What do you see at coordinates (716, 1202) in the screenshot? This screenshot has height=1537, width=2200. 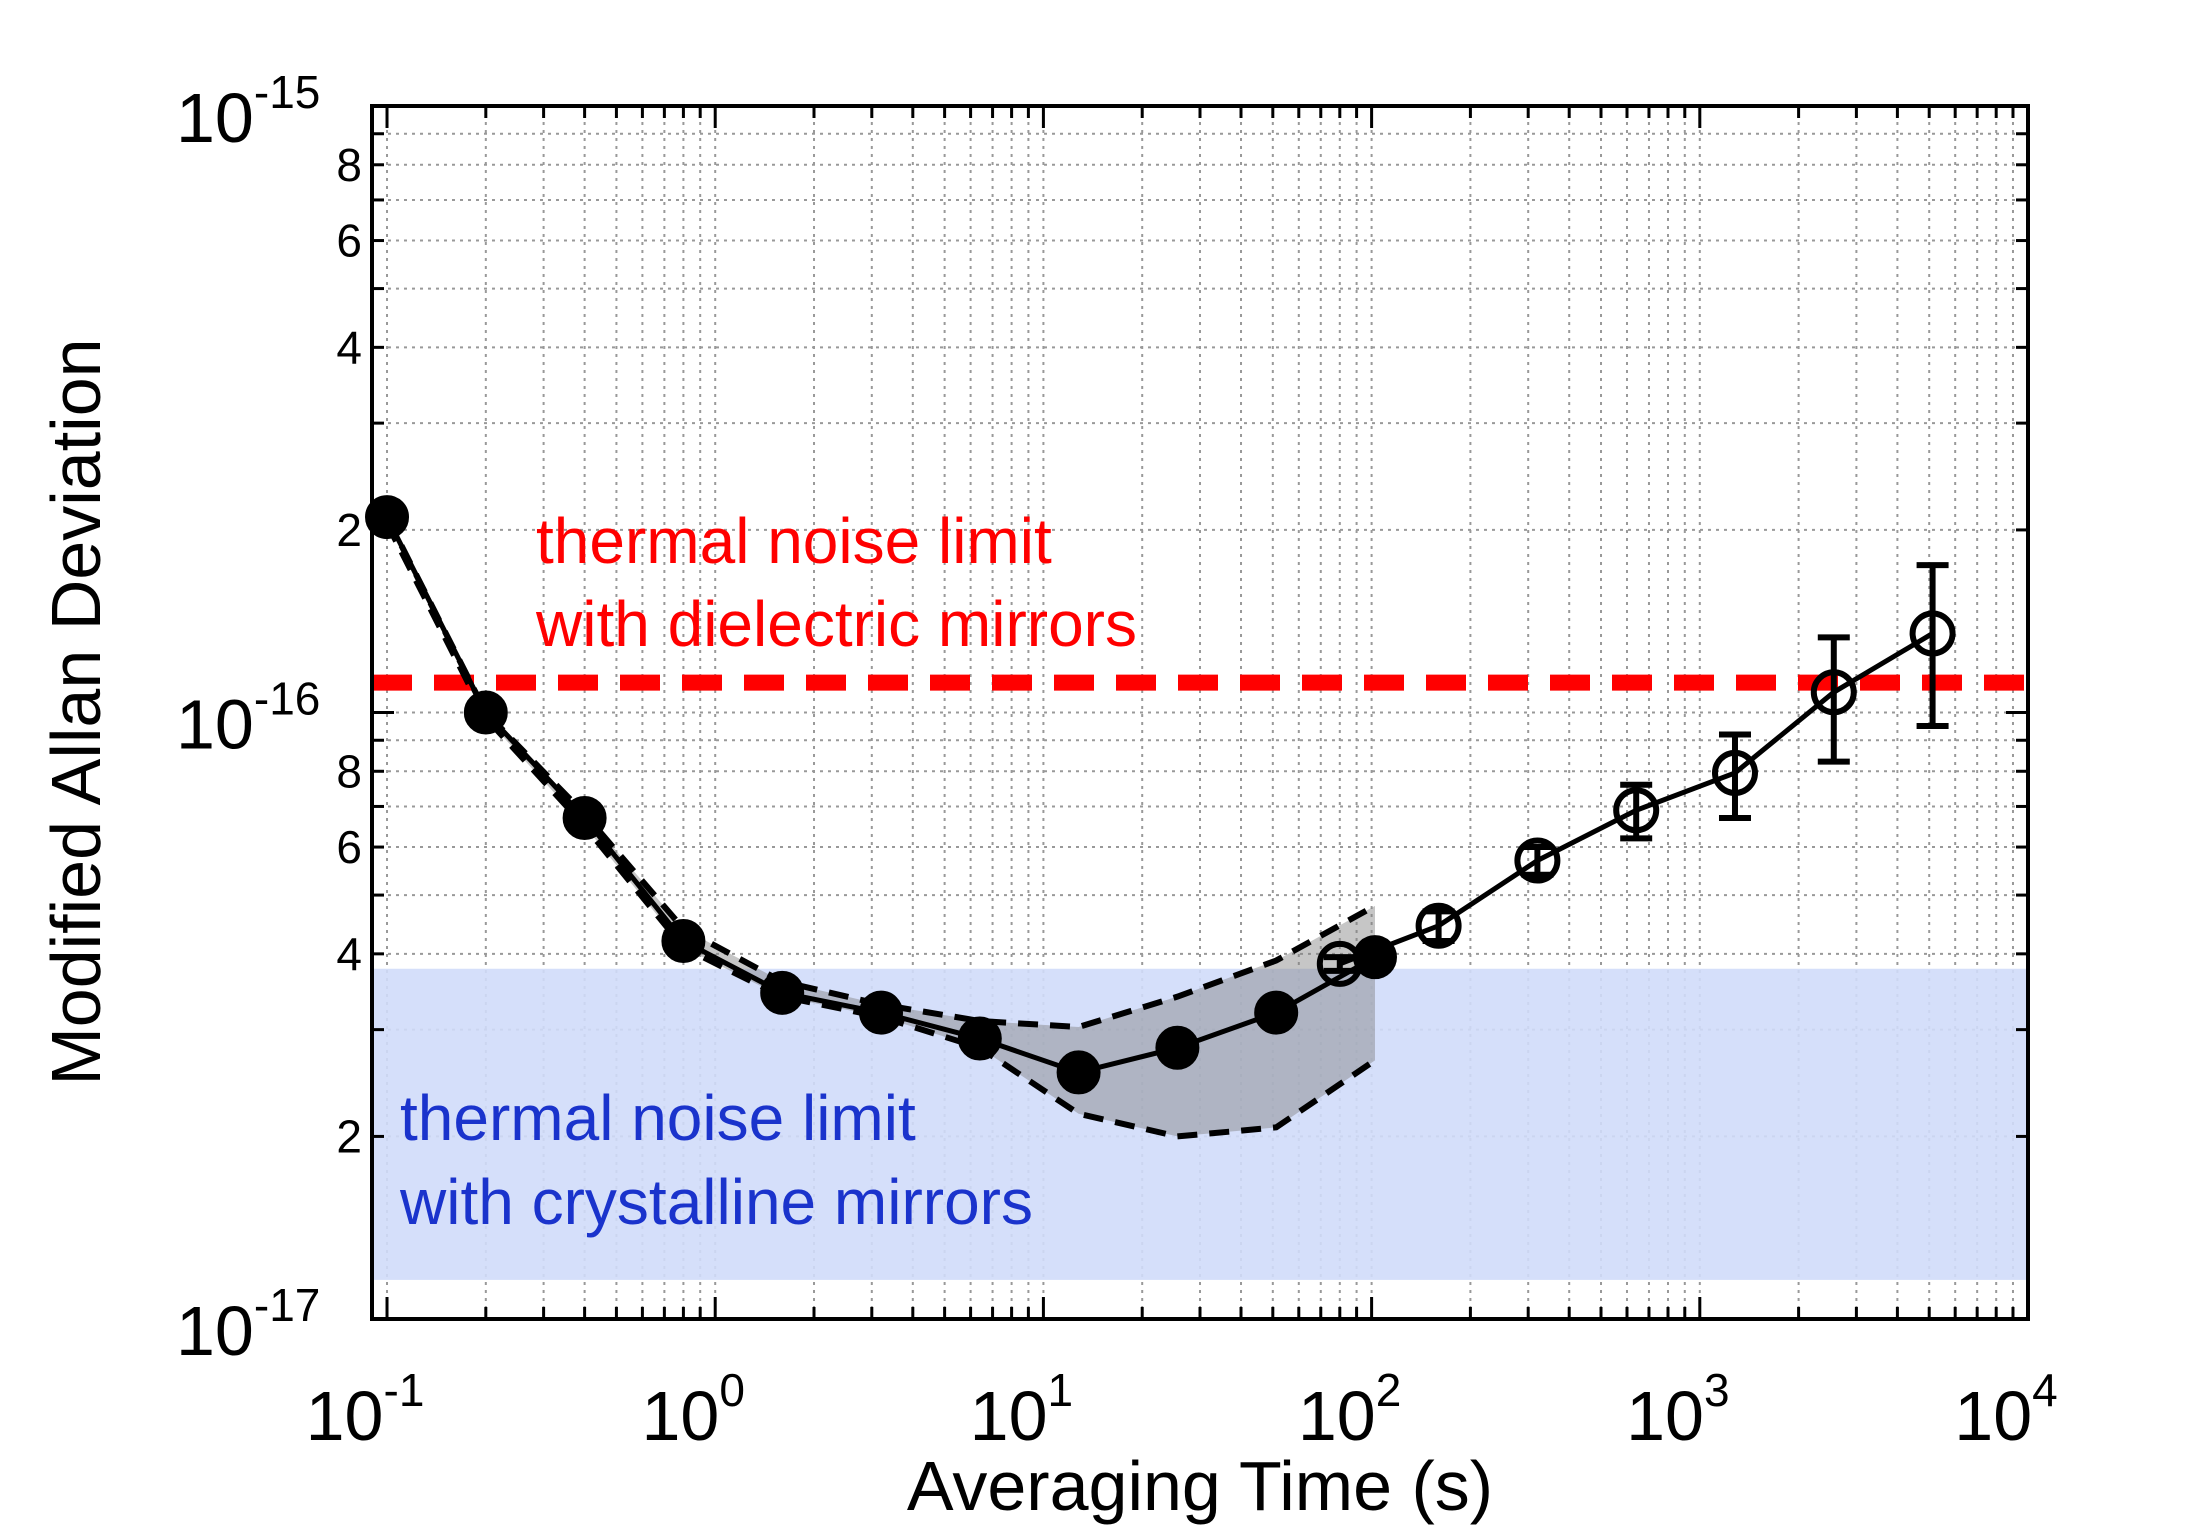 I see `region-annotation: with crystalline mirrors` at bounding box center [716, 1202].